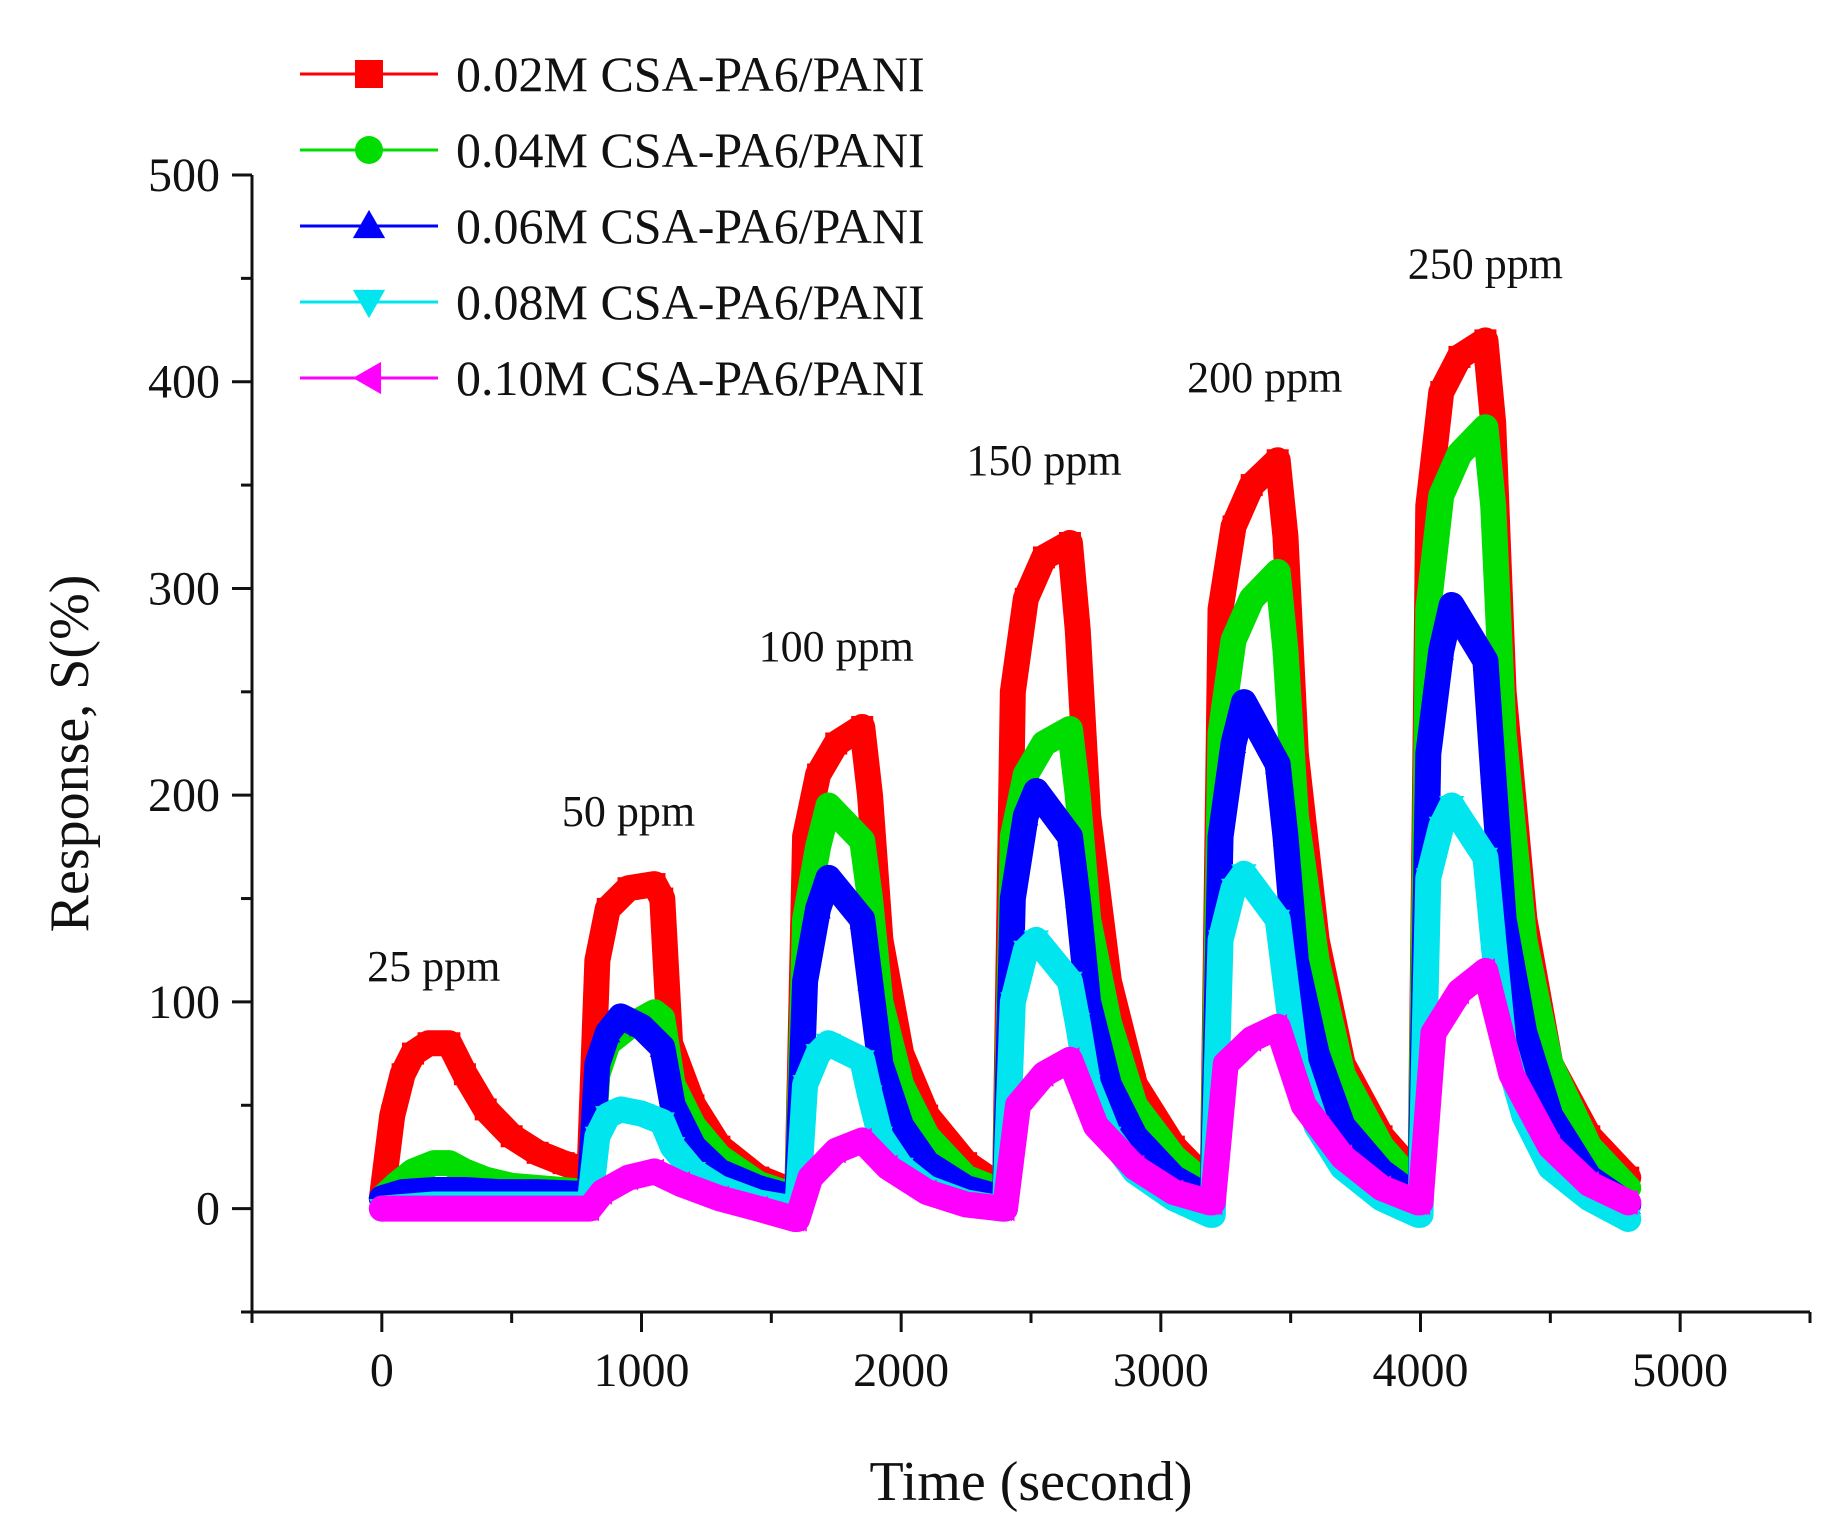  Describe the element at coordinates (1030, 1482) in the screenshot. I see `x-axis-title: Time (second)` at that location.